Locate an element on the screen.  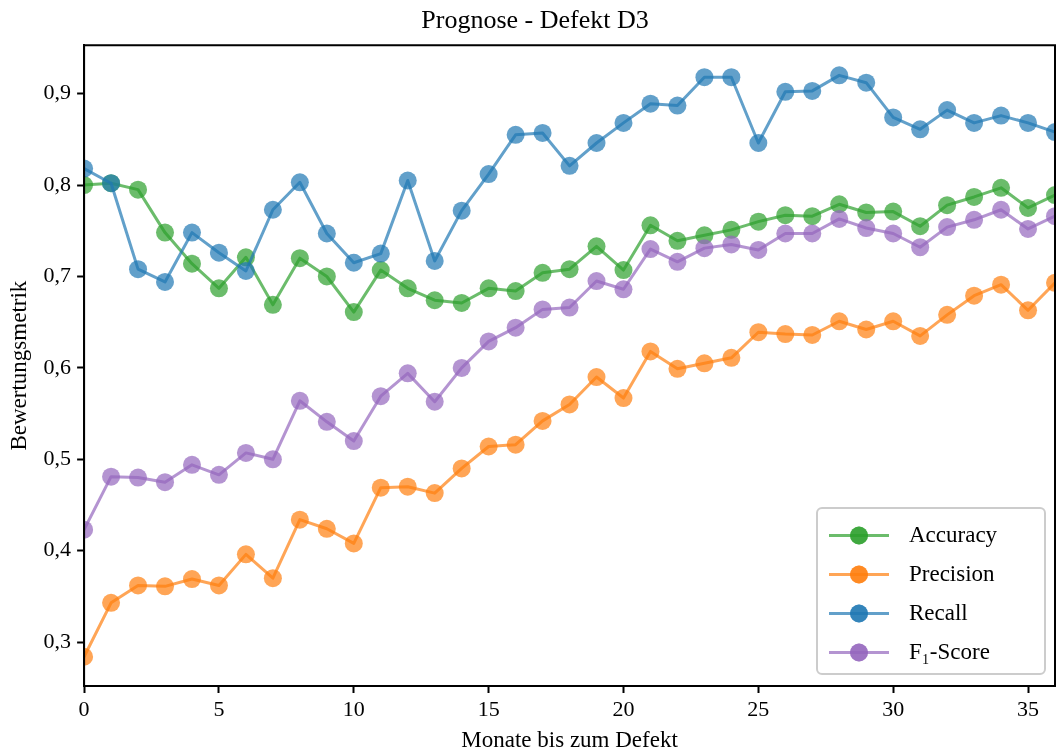
legend-label: Recall is located at coordinates (938, 612).